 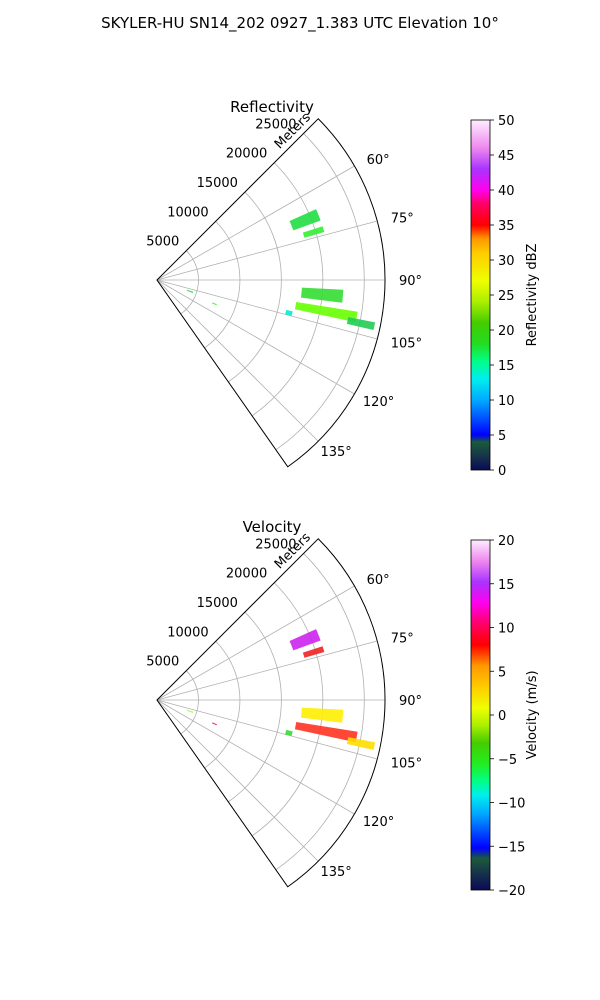 I want to click on colorbar-tick-label: 25, so click(x=506, y=296).